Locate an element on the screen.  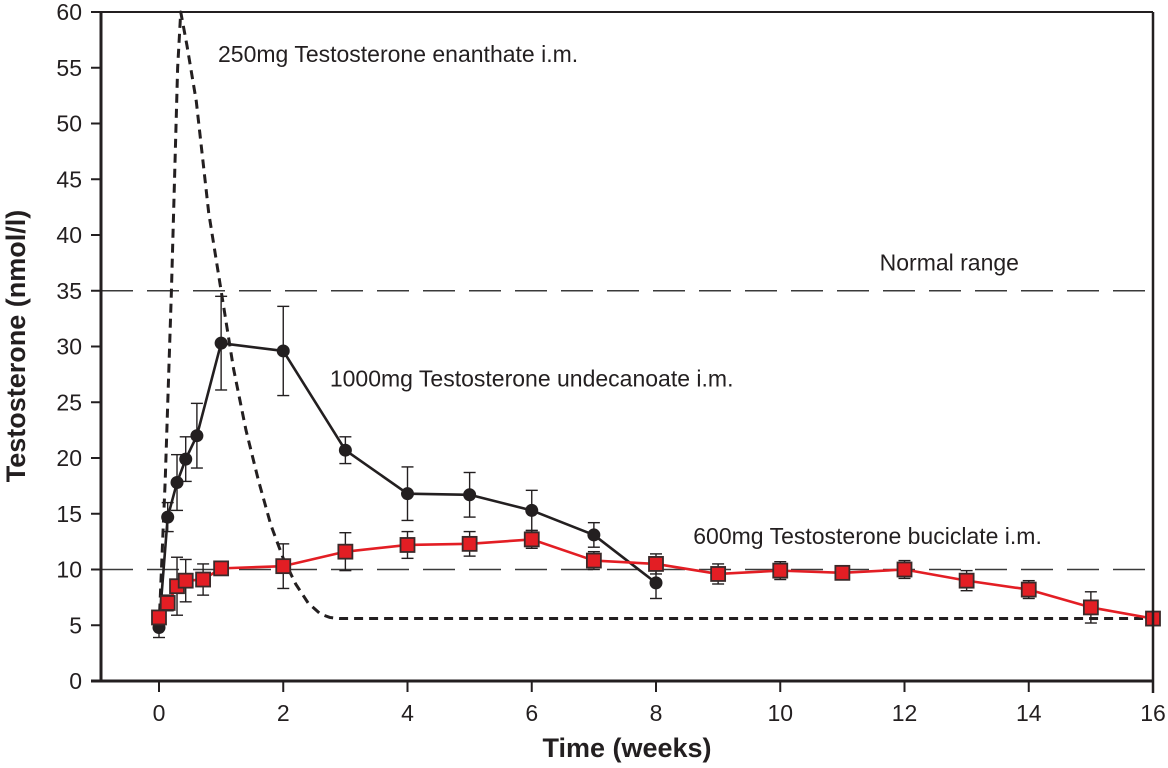
x-tick-label: 14 is located at coordinates (1029, 713).